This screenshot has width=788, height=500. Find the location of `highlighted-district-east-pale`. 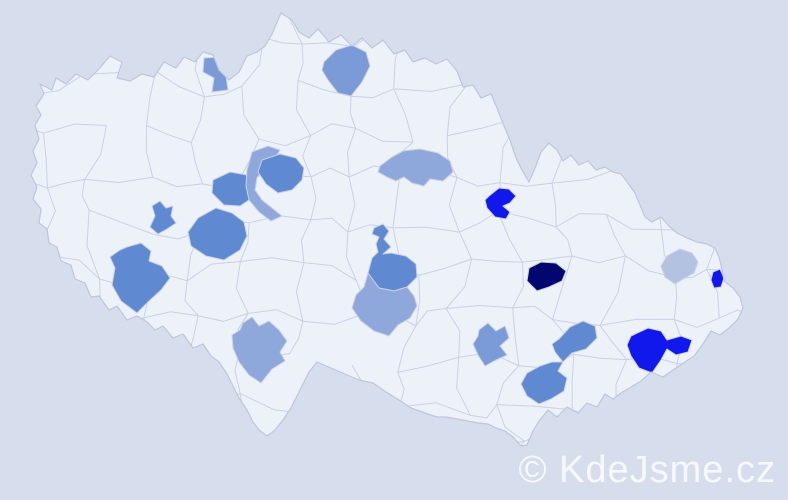

highlighted-district-east-pale is located at coordinates (679, 266).